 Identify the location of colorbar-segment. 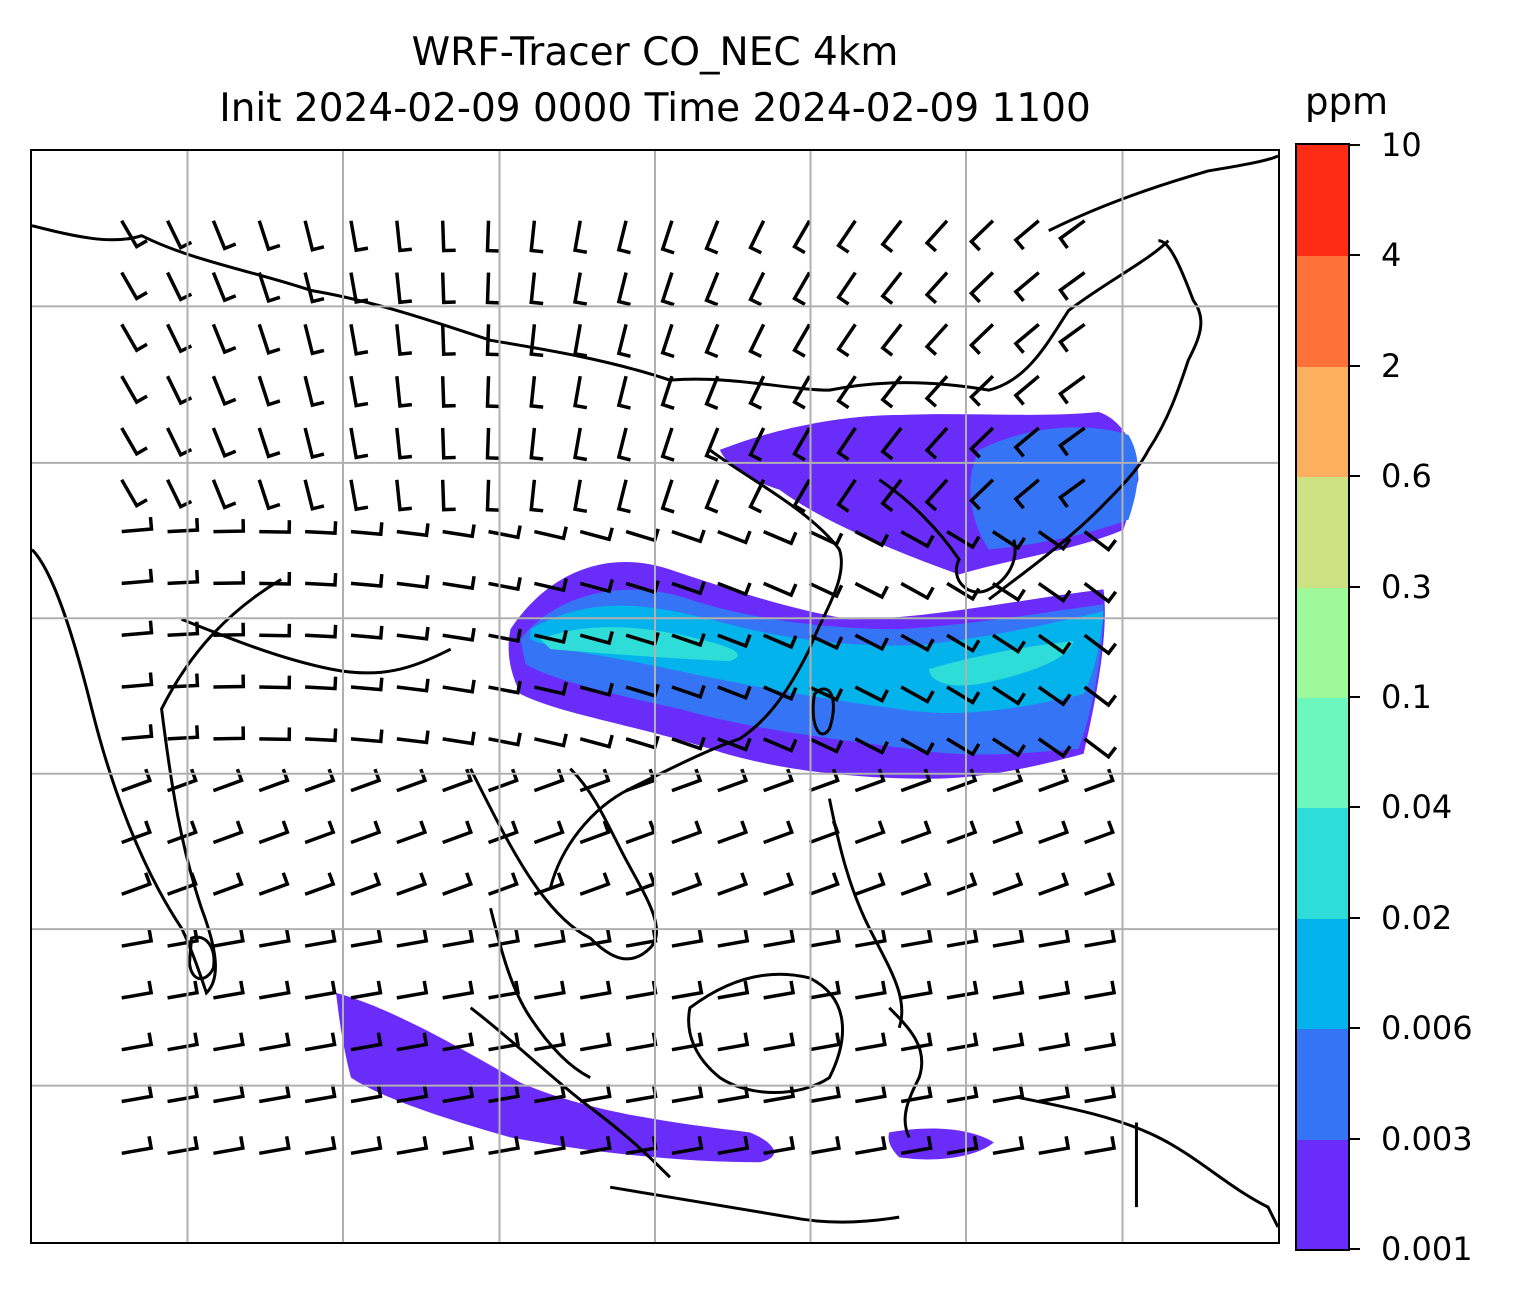
(1322, 973).